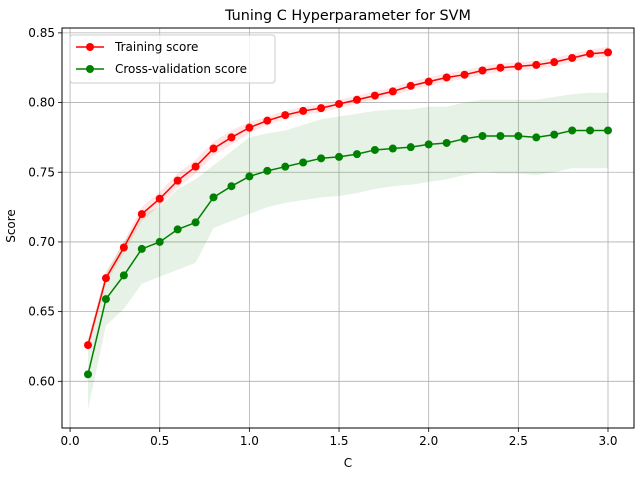 Image resolution: width=640 pixels, height=484 pixels. I want to click on y-tick-label-4: 0.80, so click(41, 103).